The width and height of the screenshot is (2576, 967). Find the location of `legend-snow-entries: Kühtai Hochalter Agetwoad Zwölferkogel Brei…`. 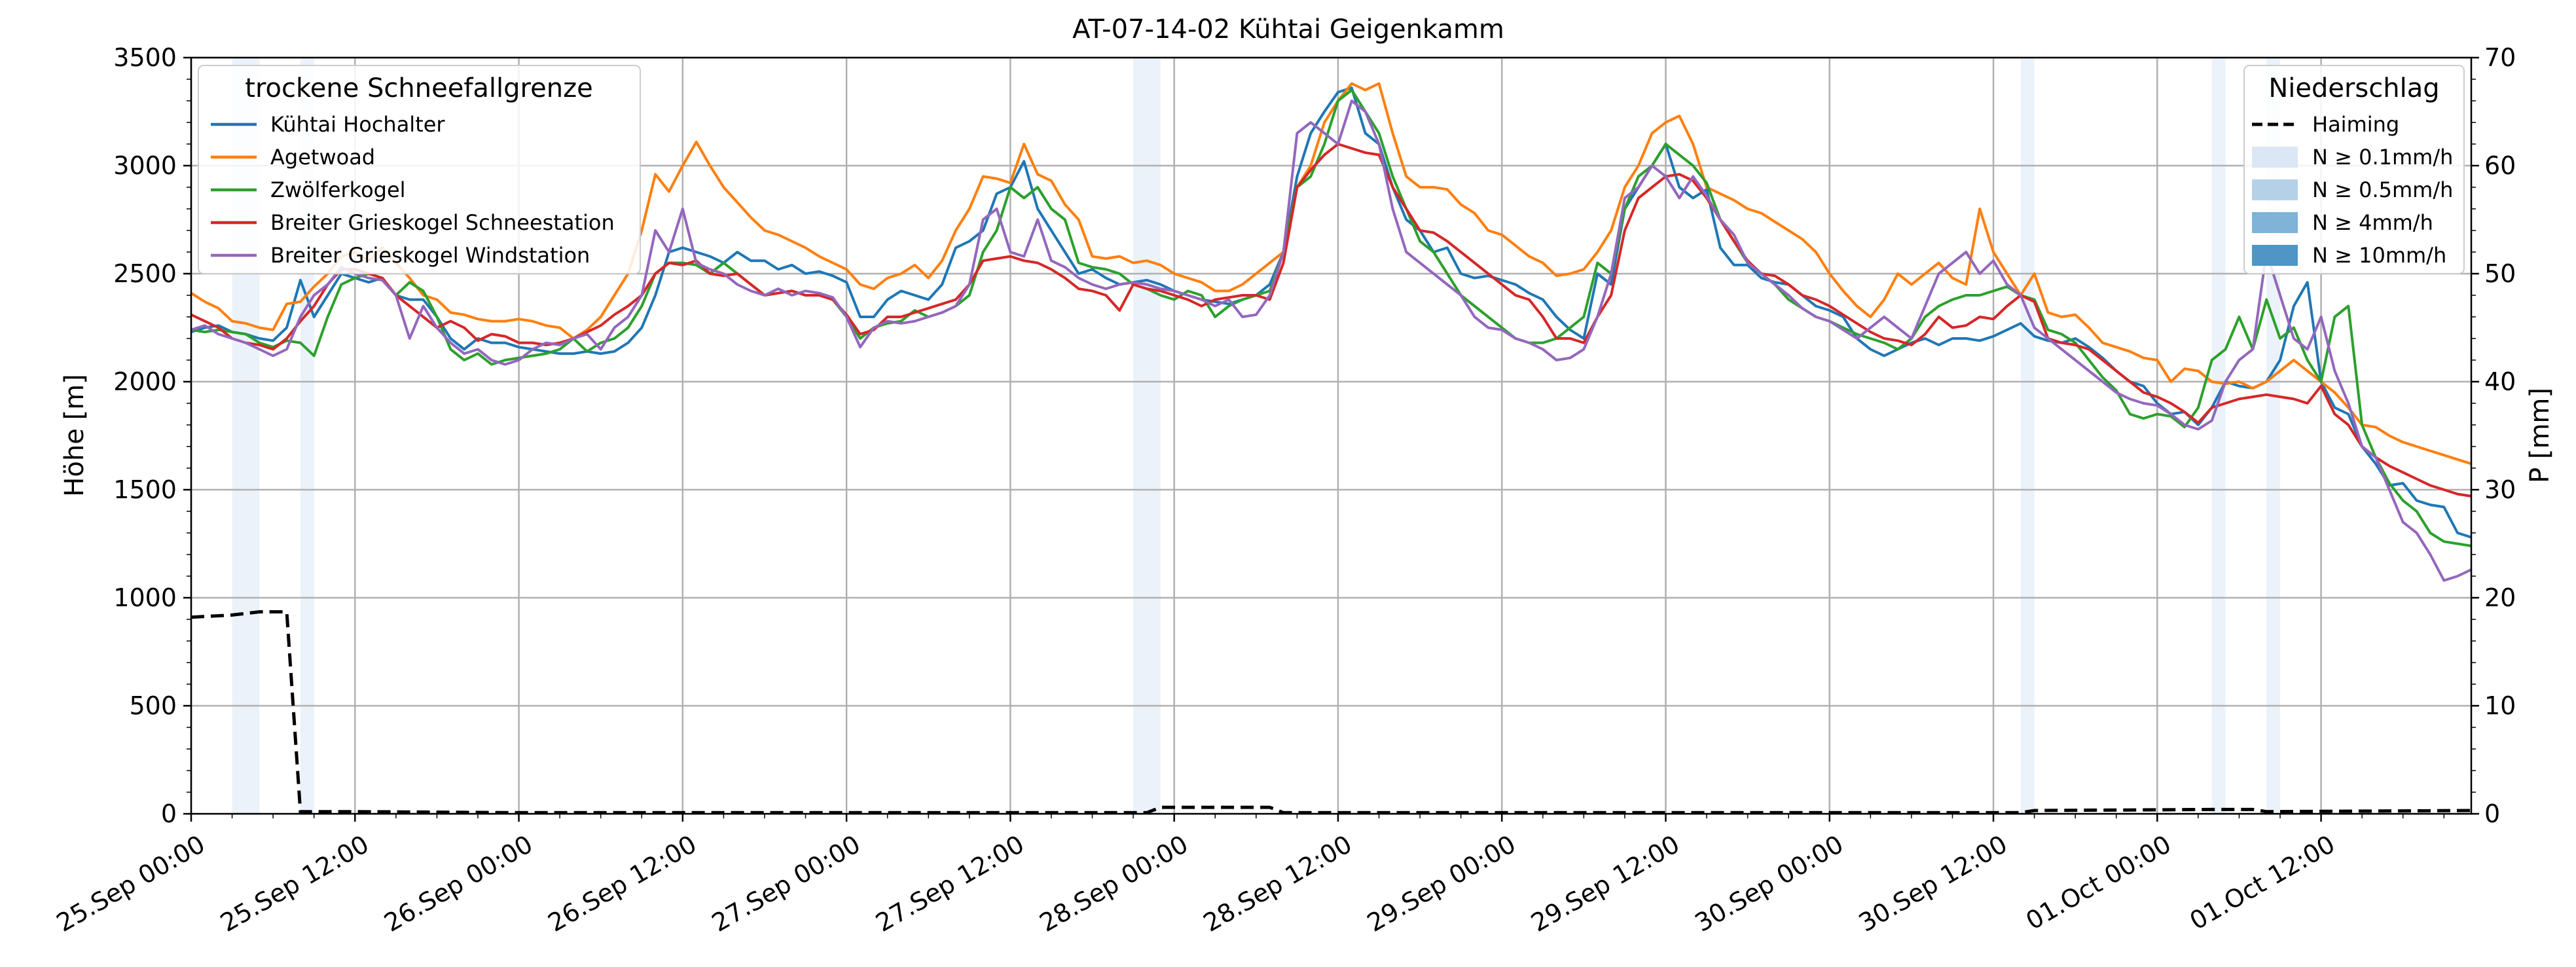

legend-snow-entries: Kühtai Hochalter Agetwoad Zwölferkogel Brei… is located at coordinates (413, 190).